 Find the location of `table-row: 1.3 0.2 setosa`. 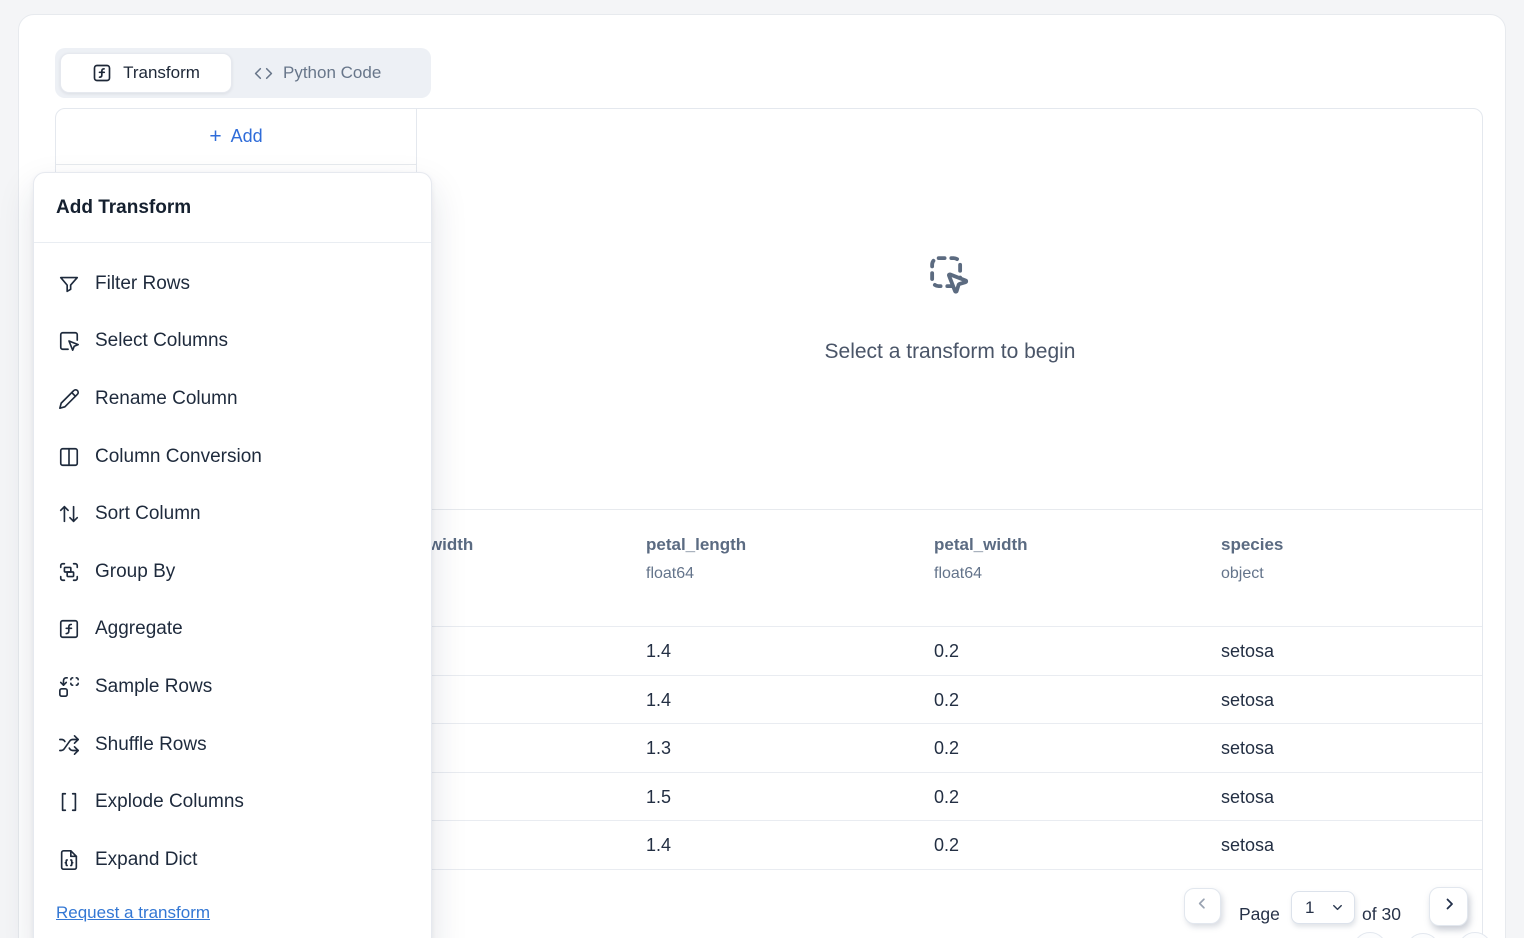

table-row: 1.3 0.2 setosa is located at coordinates (769, 748).